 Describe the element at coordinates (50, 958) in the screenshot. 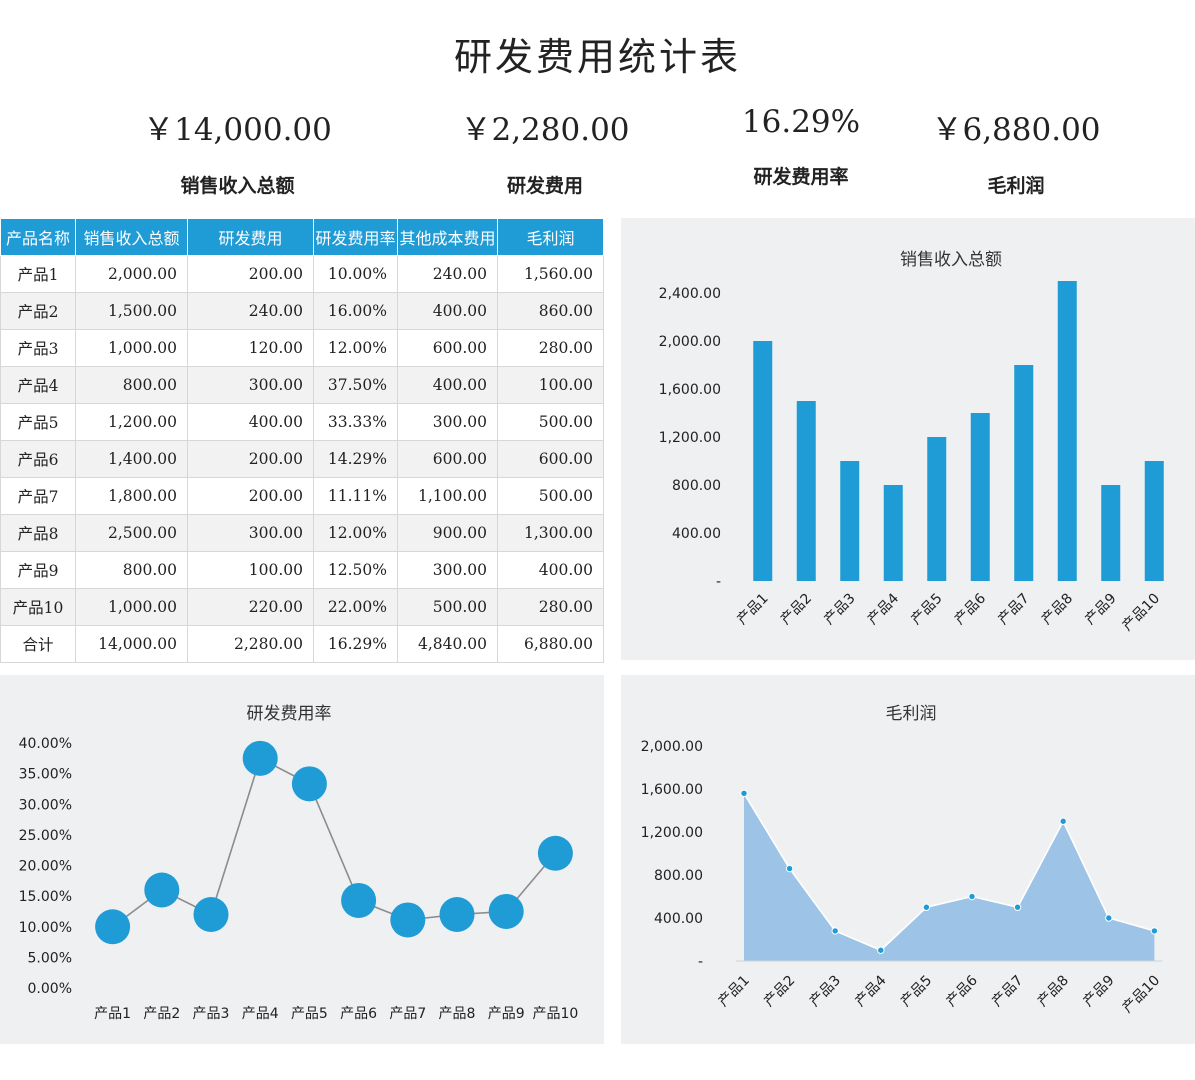

I see `y-tick-label: 5.00%` at that location.